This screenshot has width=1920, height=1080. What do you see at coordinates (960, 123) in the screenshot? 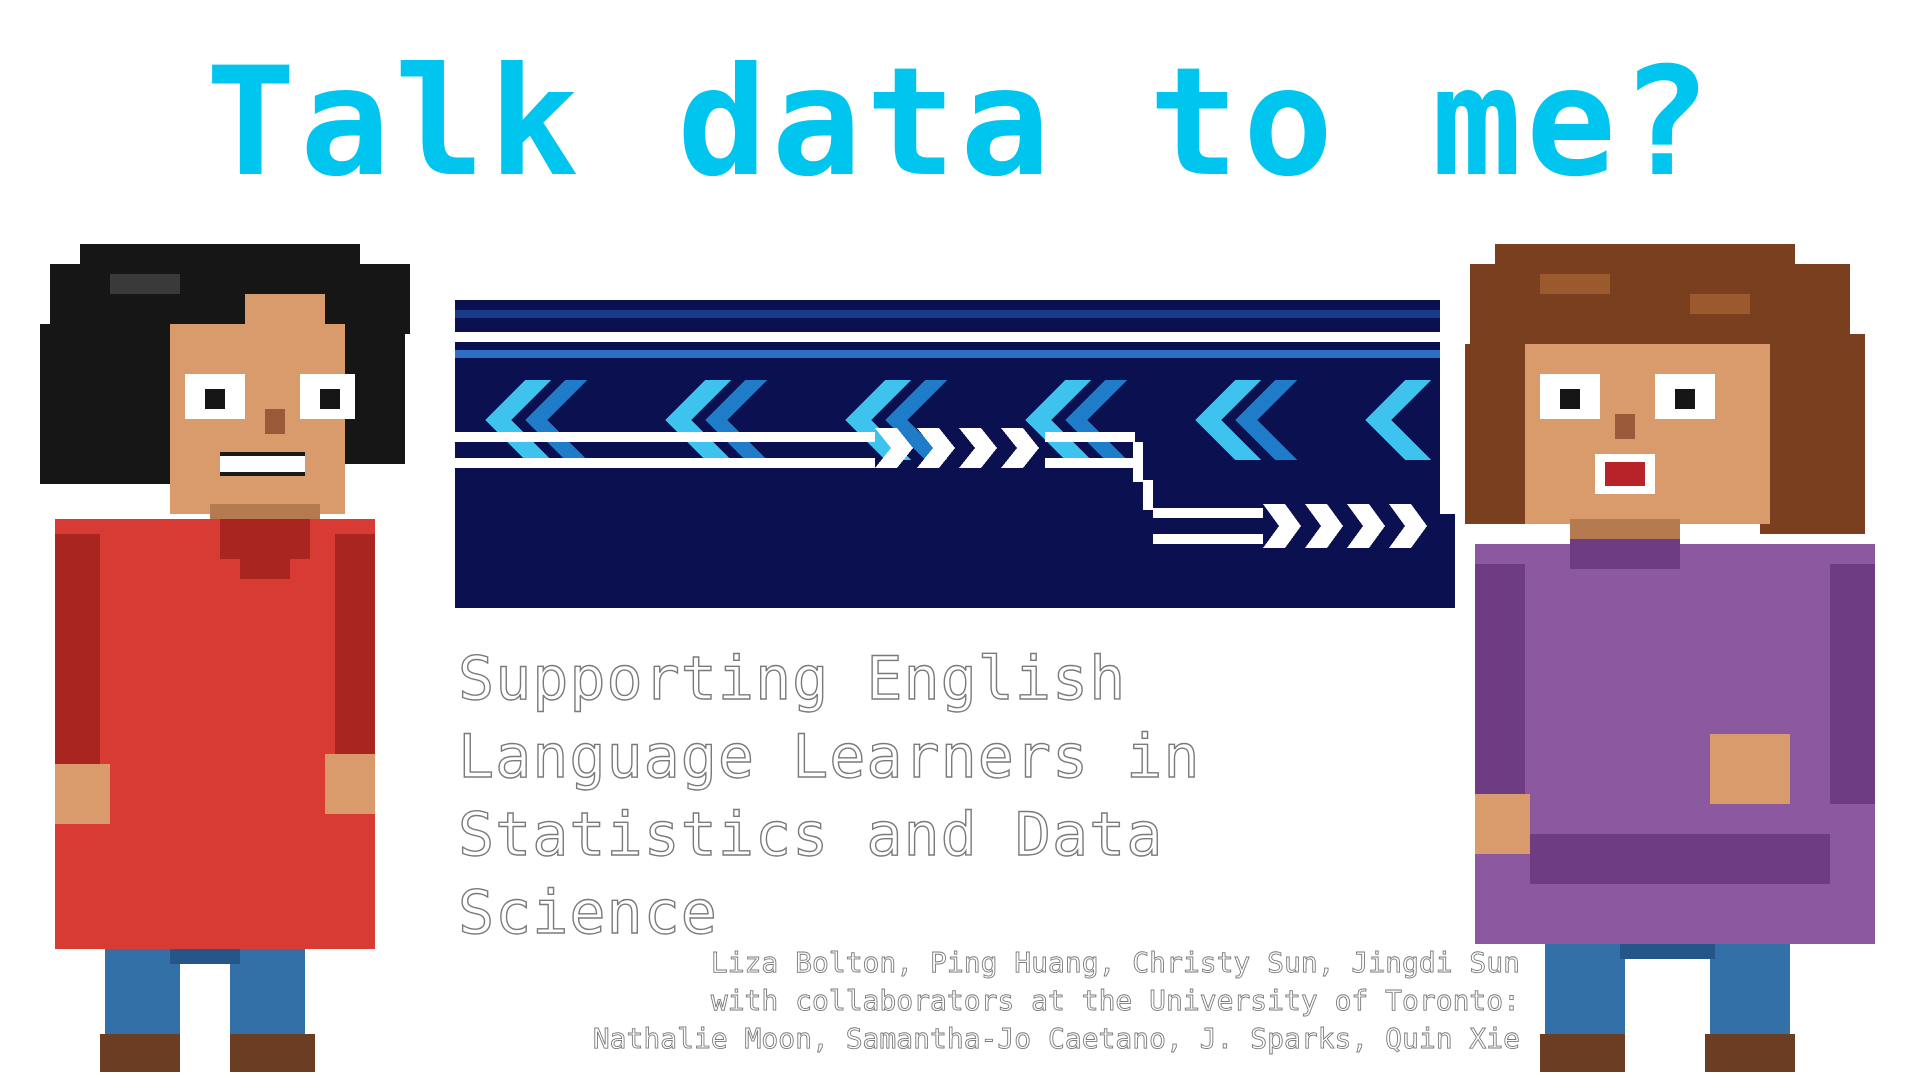
I see `page-title: Talk data to me?` at bounding box center [960, 123].